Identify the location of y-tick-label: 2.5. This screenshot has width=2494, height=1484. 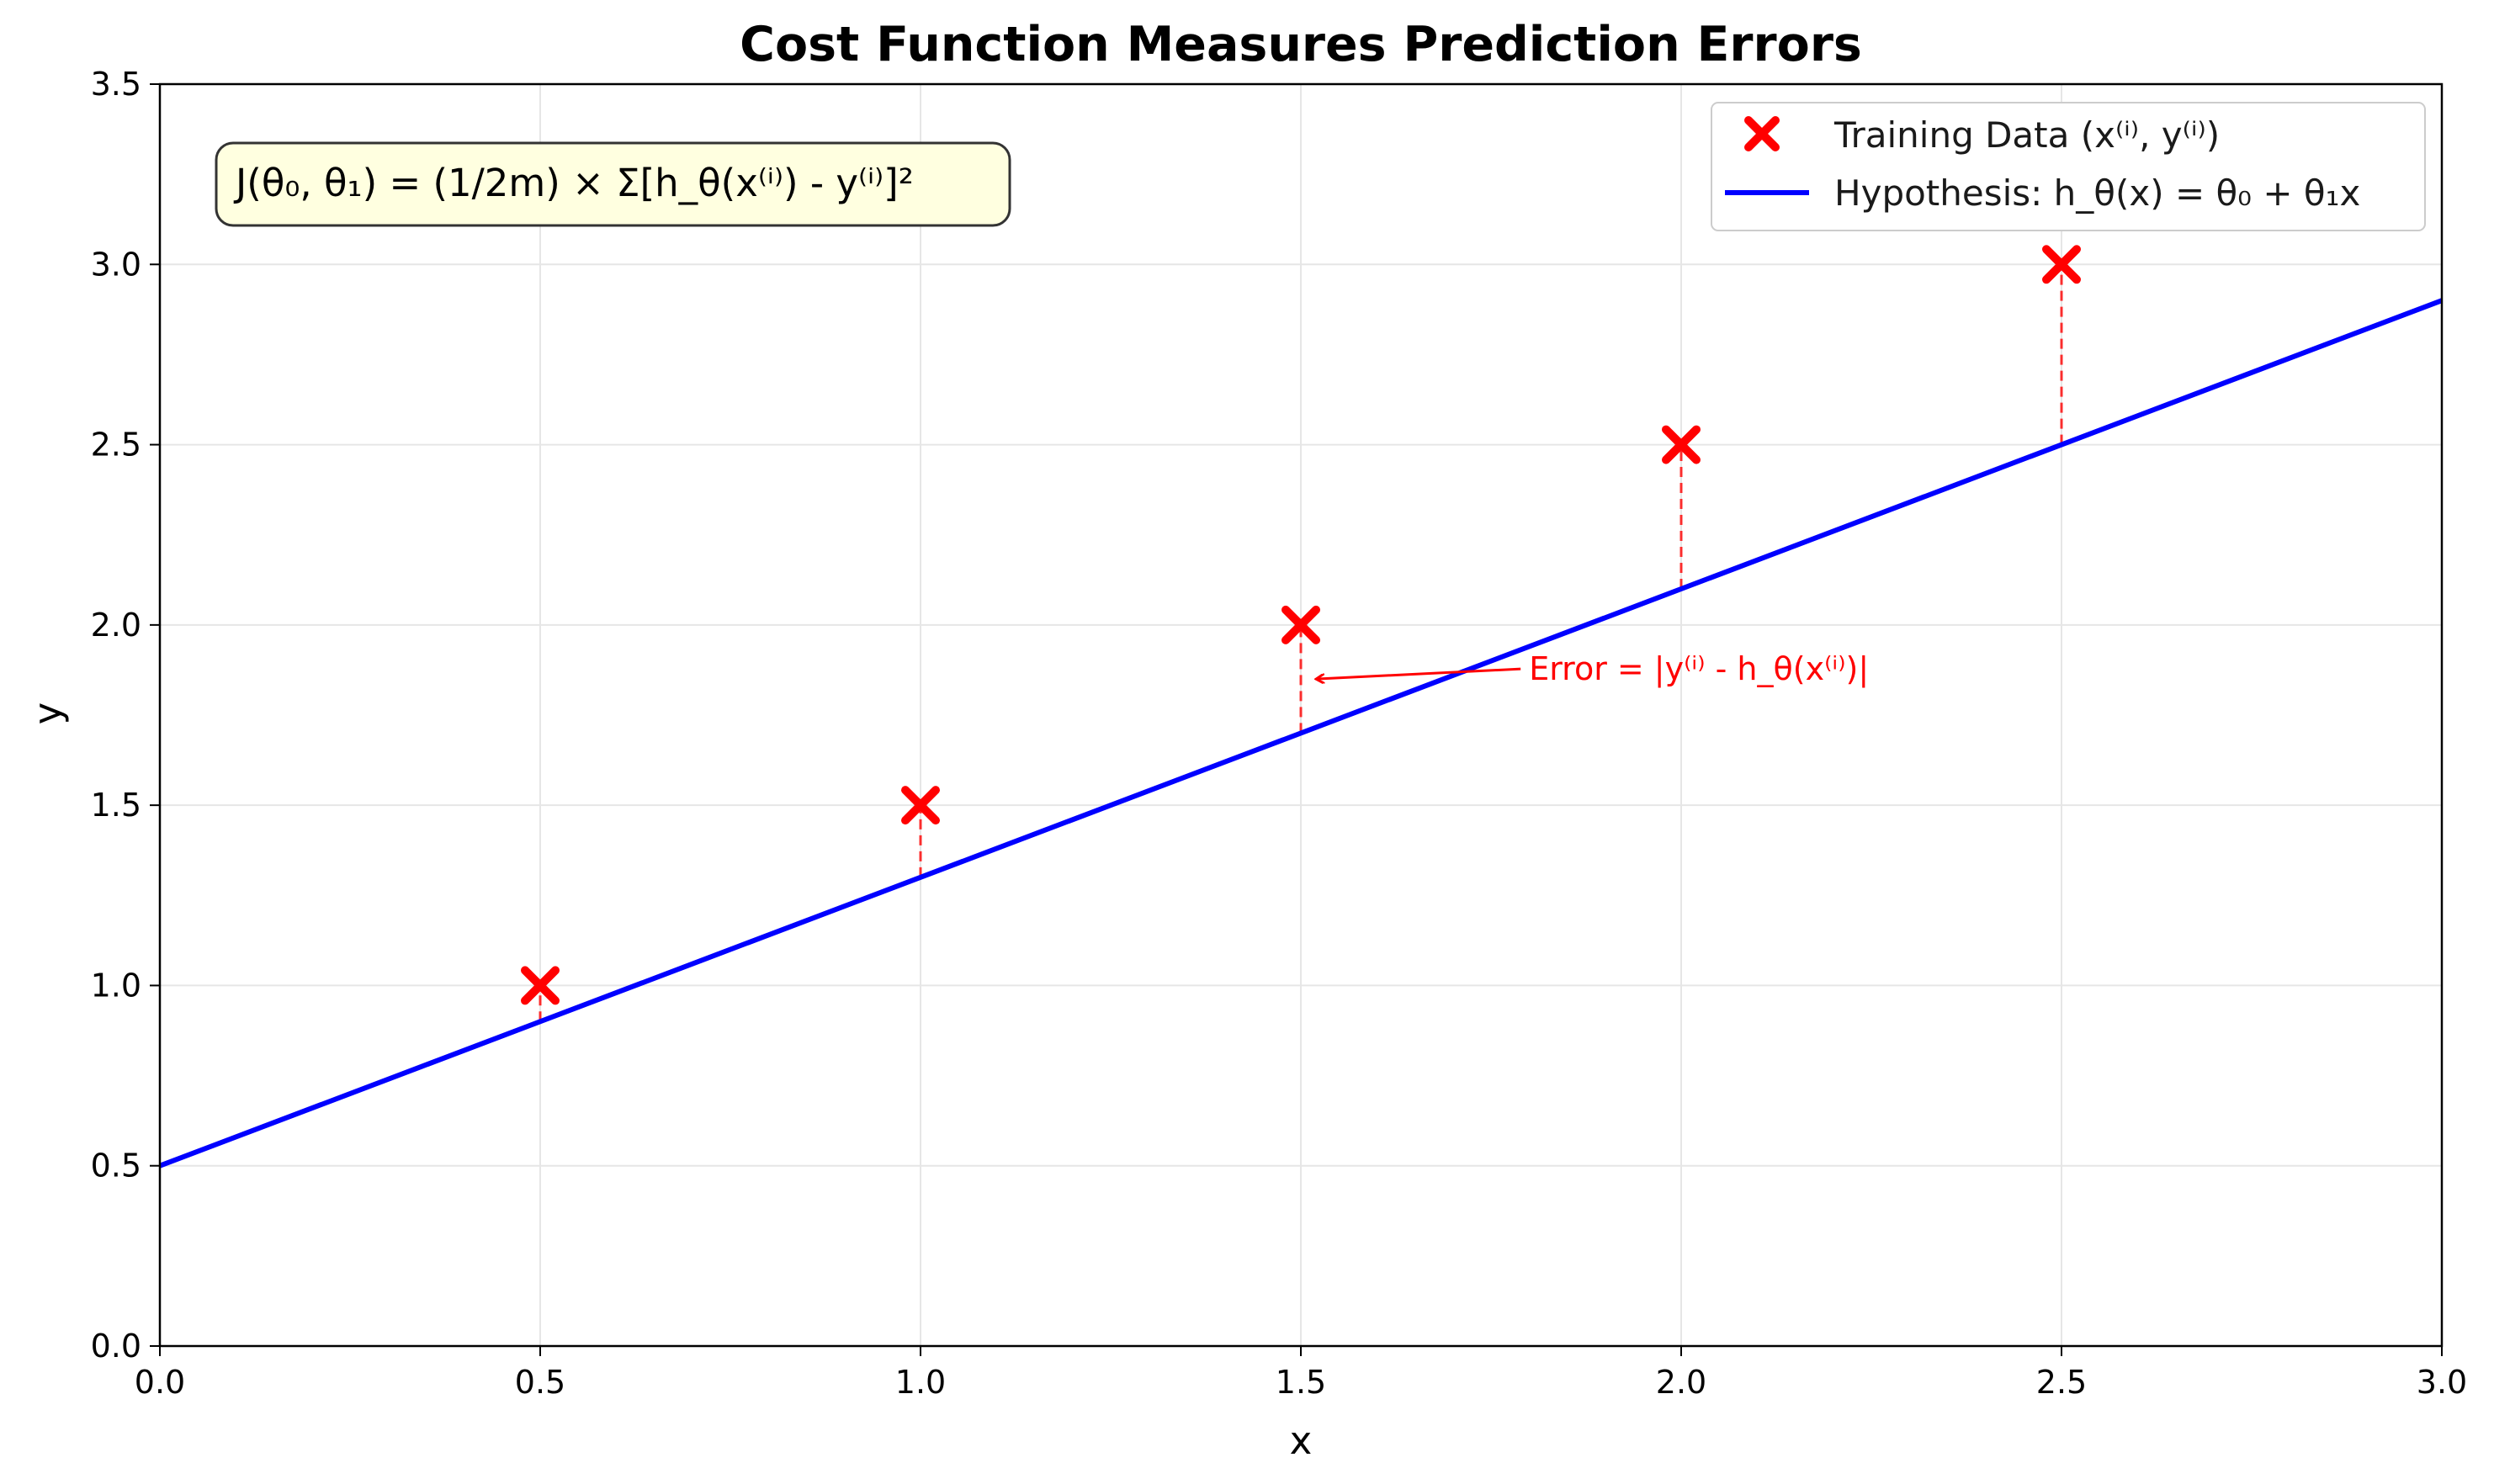
(116, 445).